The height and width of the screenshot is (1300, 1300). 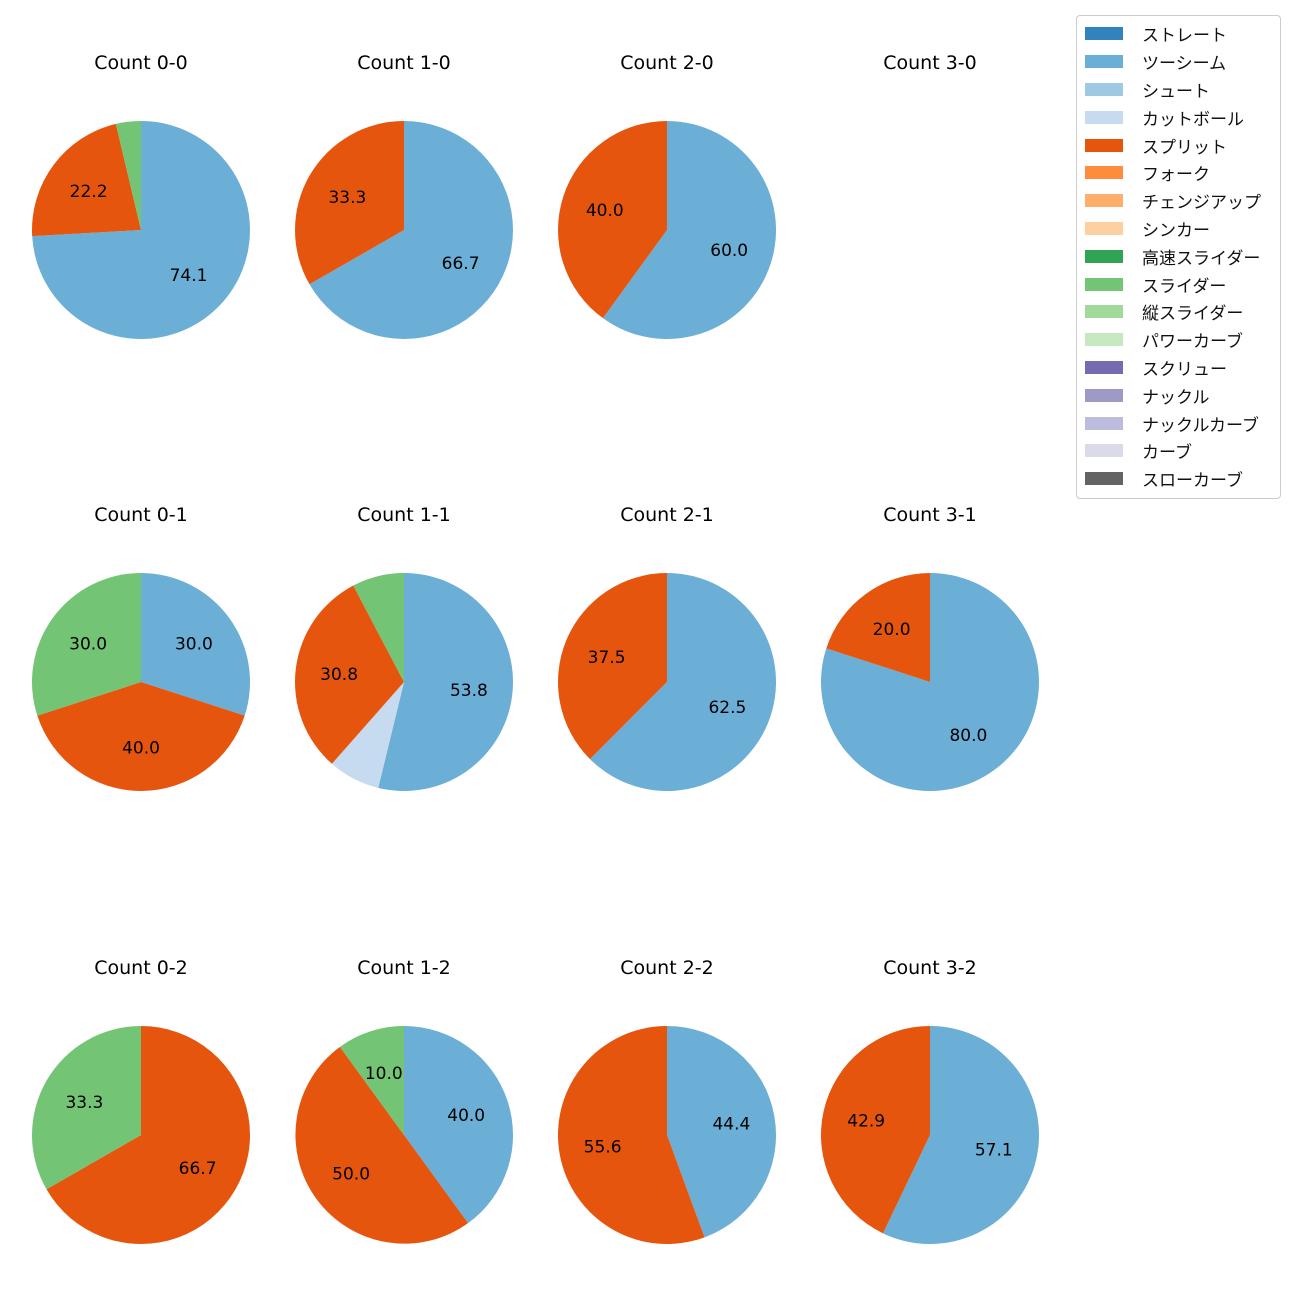 I want to click on slice-label: 80.0, so click(x=968, y=736).